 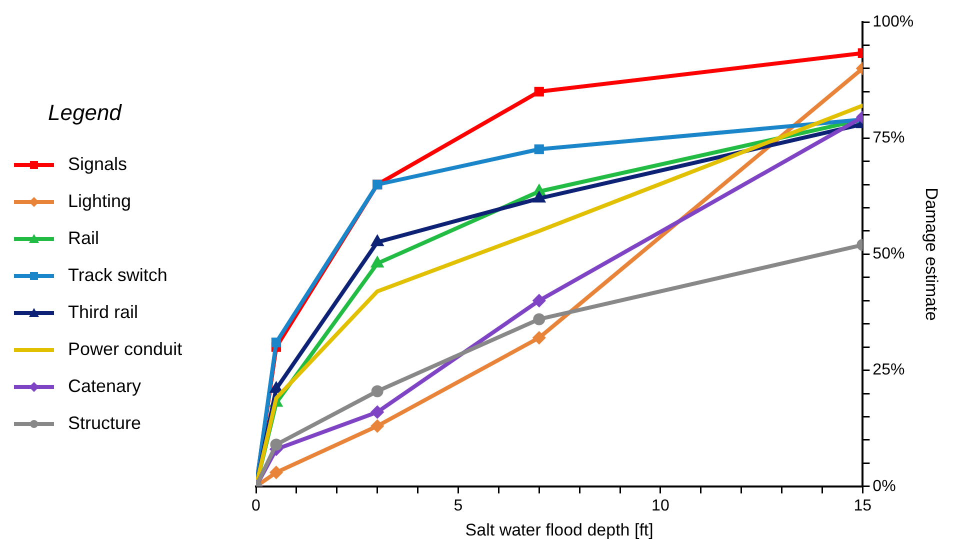 What do you see at coordinates (84, 238) in the screenshot?
I see `legend-label: Rail` at bounding box center [84, 238].